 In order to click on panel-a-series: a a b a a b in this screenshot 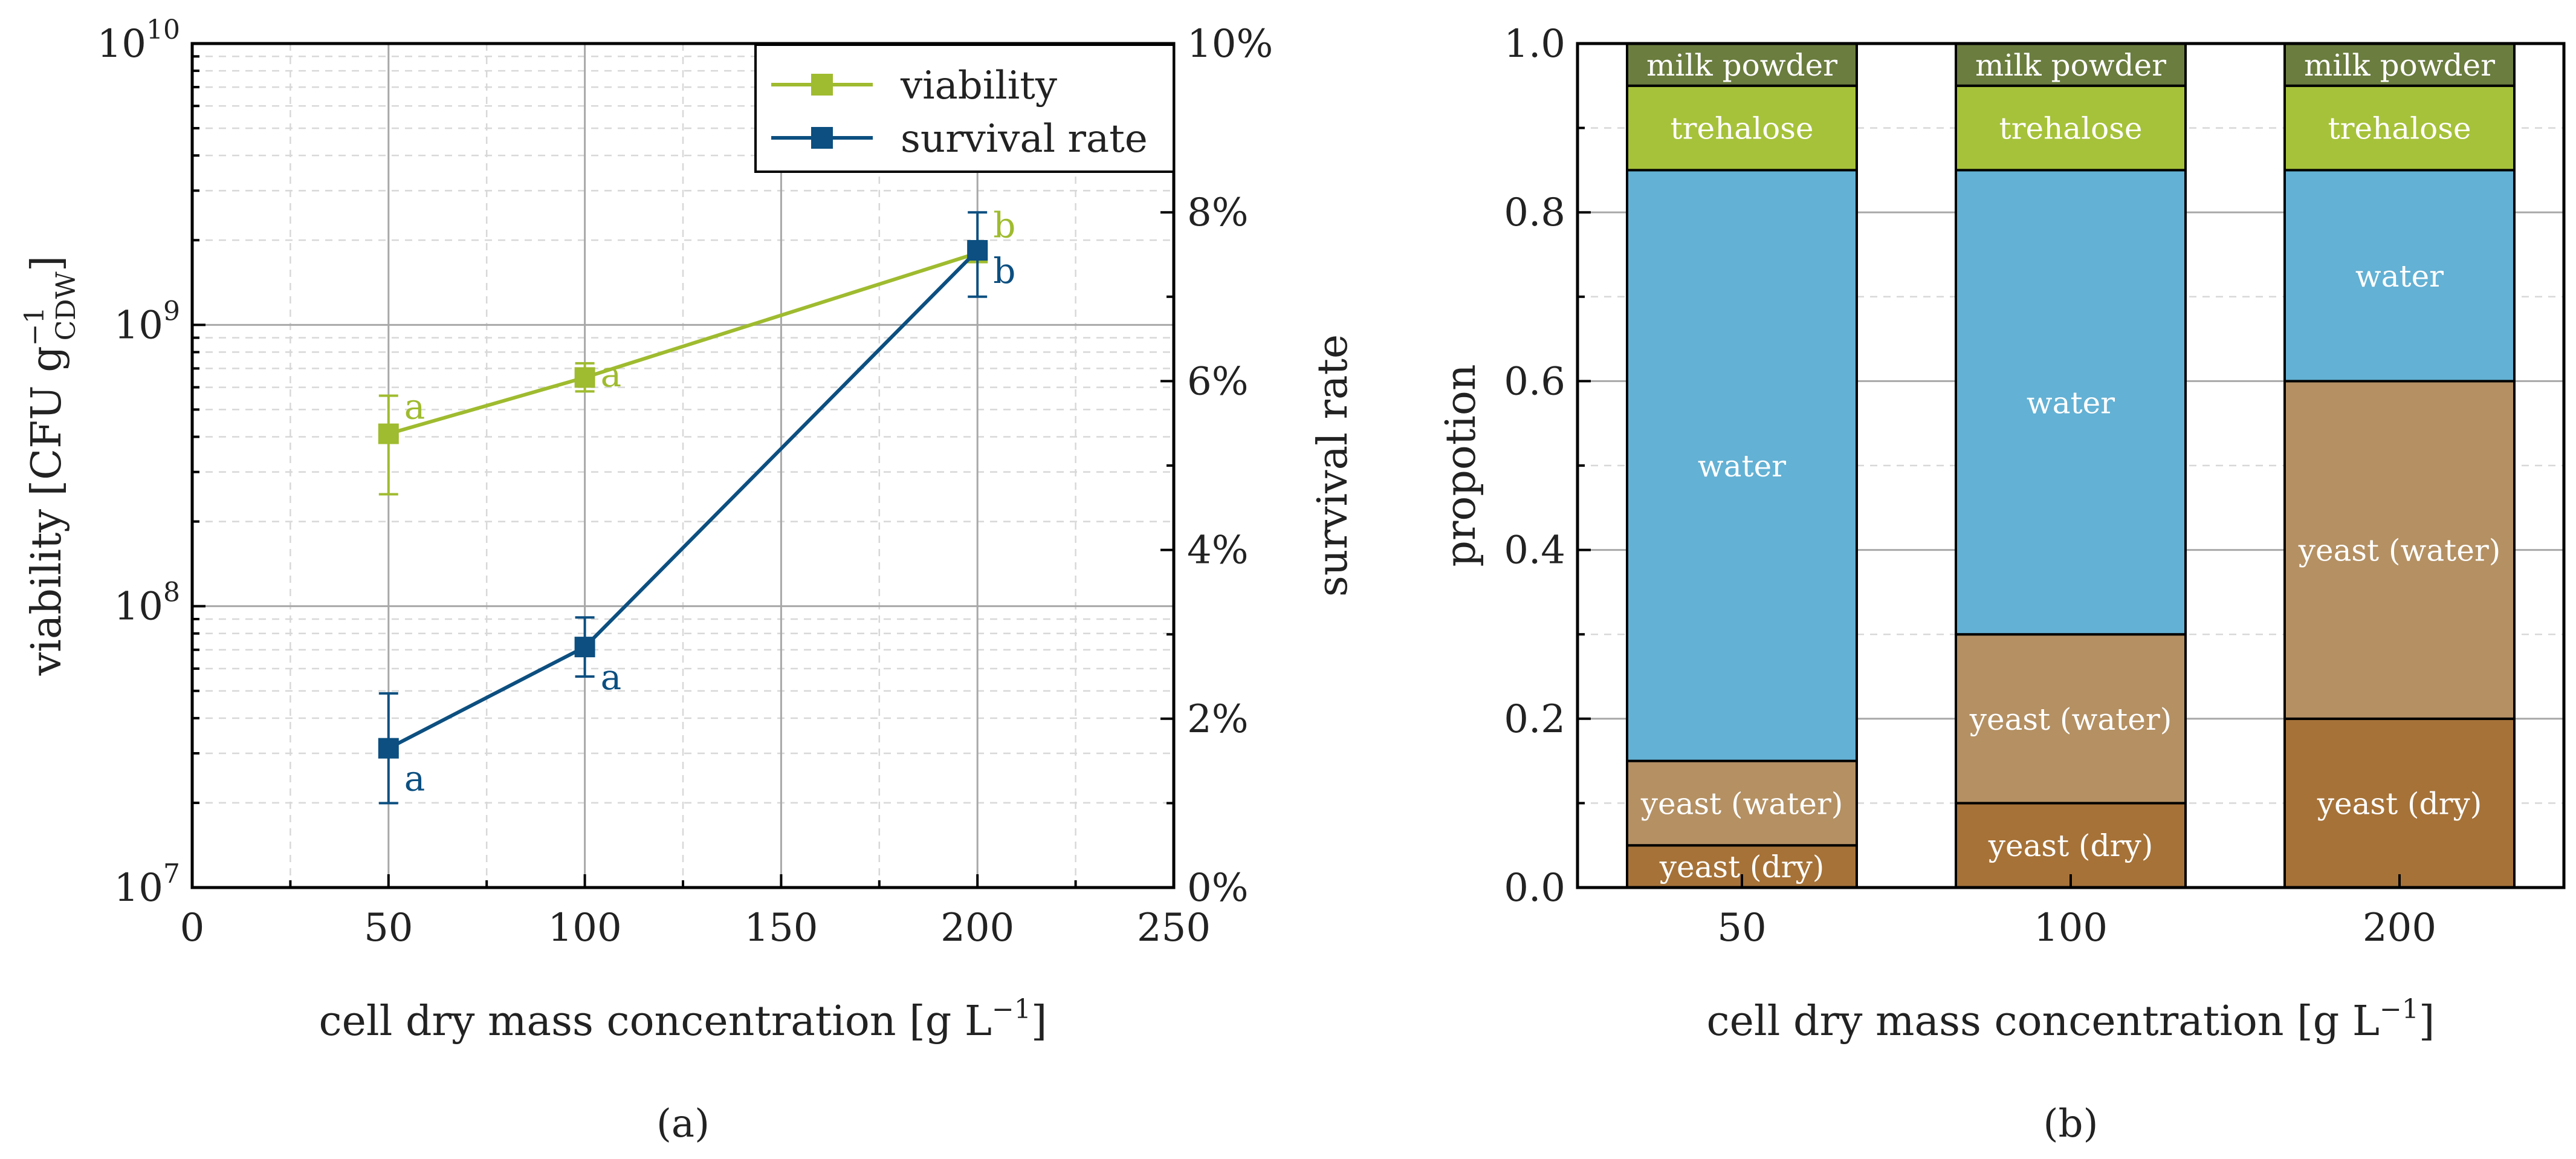, I will do `click(696, 505)`.